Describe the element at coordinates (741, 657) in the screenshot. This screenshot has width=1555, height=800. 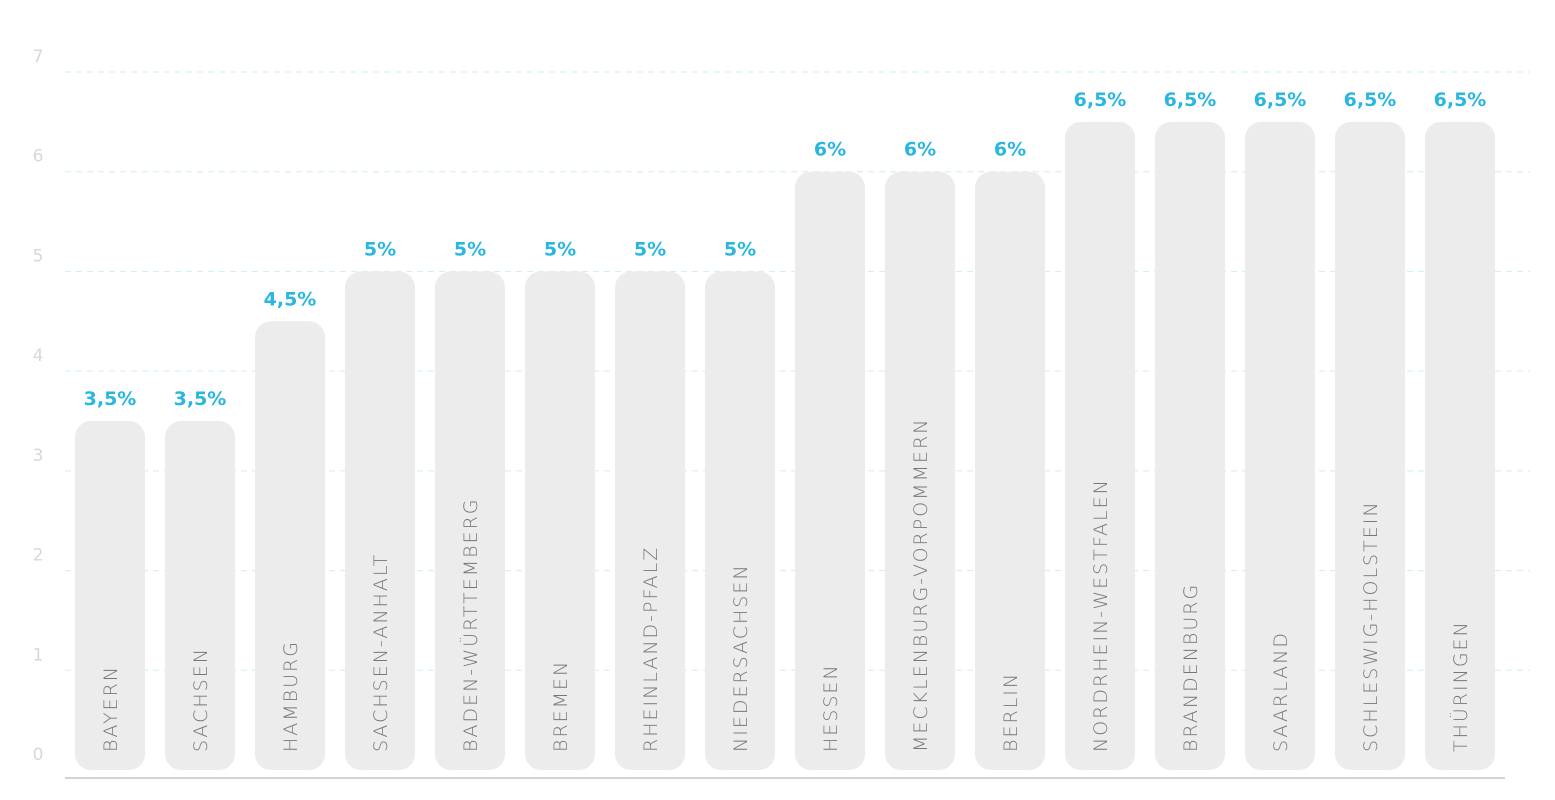
I see `category-label: NIEDERSACHSEN` at that location.